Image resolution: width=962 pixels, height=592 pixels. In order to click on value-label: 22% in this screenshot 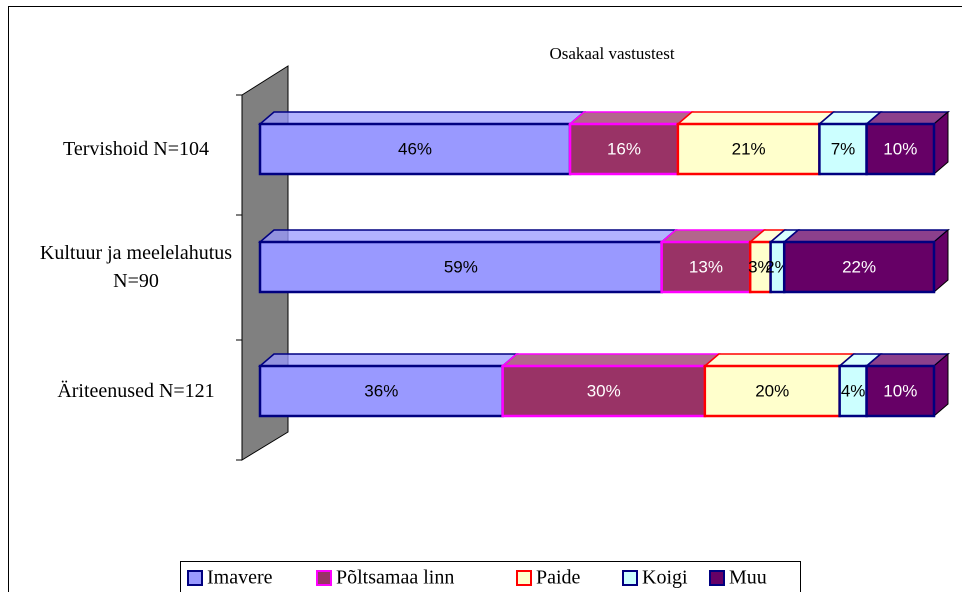, I will do `click(859, 266)`.